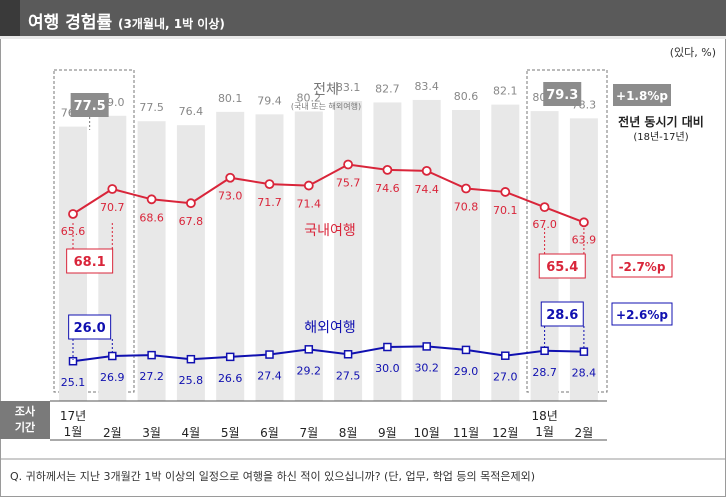 Image resolution: width=726 pixels, height=497 pixels. What do you see at coordinates (171, 24) in the screenshot?
I see `title-subtitle: (3개월내, 1박 이상)` at bounding box center [171, 24].